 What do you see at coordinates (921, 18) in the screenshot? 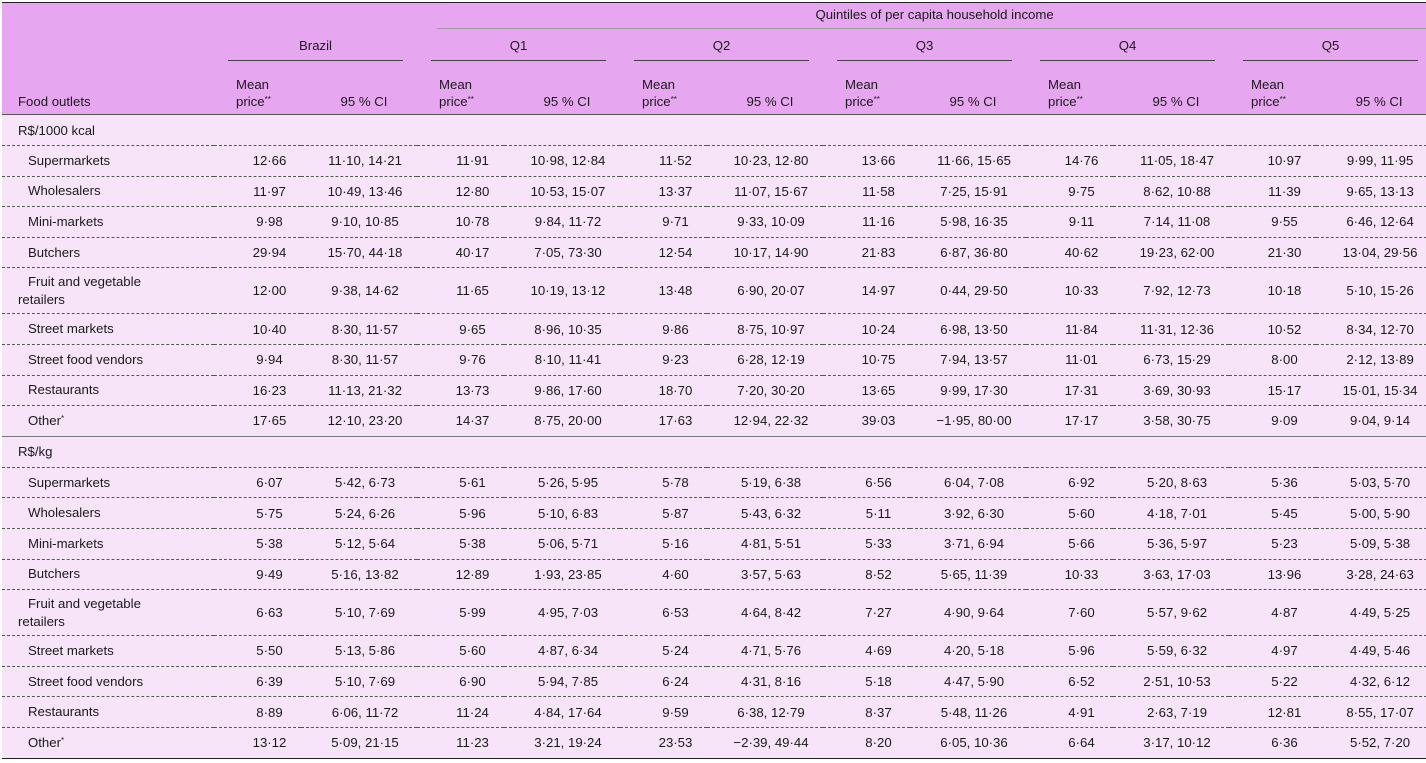
I see `quintiles-title: Quintiles of per capita household income` at bounding box center [921, 18].